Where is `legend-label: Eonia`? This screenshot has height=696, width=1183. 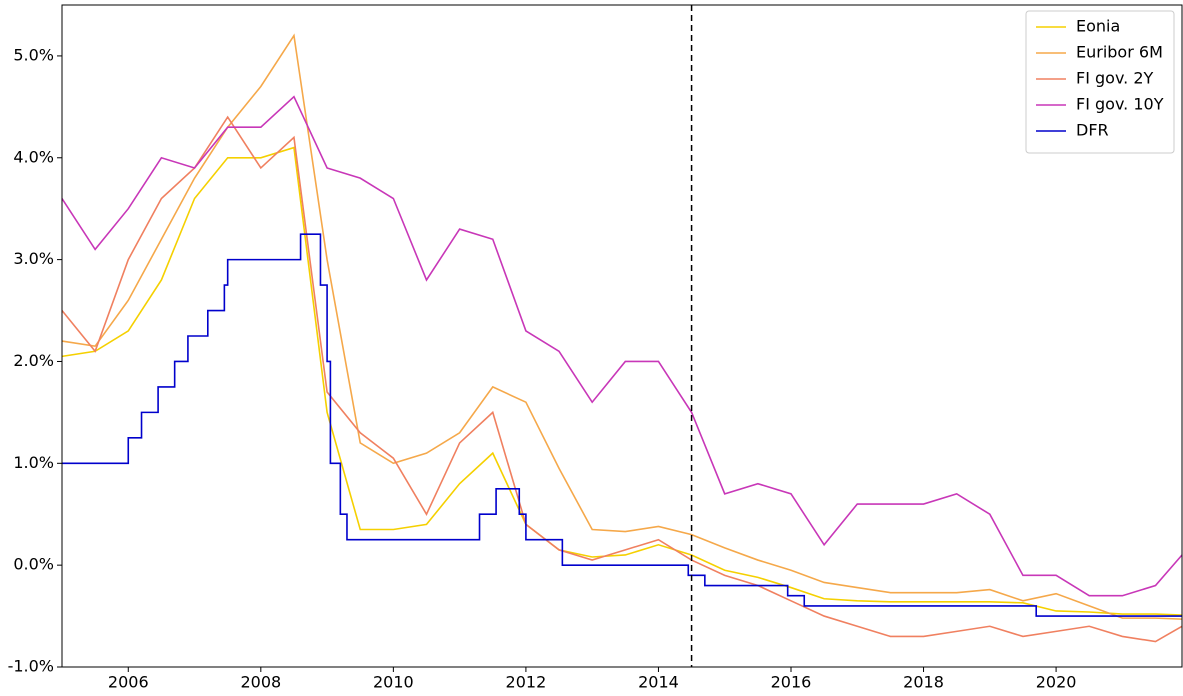 legend-label: Eonia is located at coordinates (1098, 26).